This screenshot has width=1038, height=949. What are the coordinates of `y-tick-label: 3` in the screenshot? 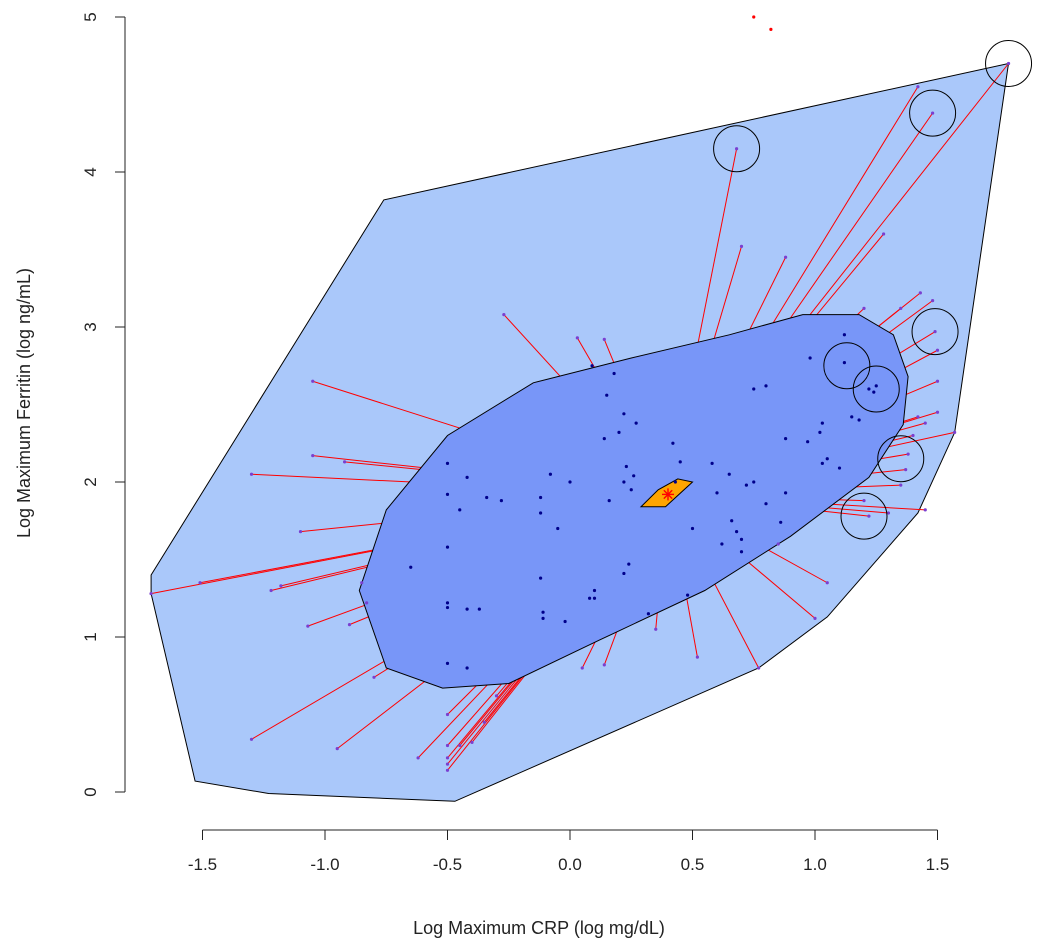 It's located at (90, 326).